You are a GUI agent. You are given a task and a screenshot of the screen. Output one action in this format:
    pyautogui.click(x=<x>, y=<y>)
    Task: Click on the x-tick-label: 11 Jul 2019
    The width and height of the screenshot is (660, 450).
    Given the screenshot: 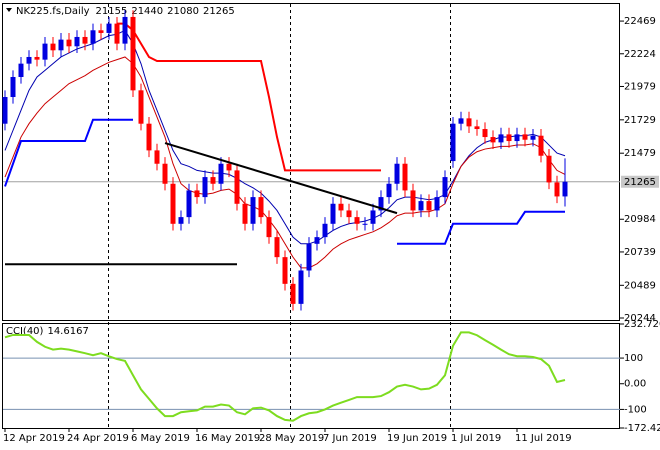 What is the action you would take?
    pyautogui.click(x=543, y=438)
    